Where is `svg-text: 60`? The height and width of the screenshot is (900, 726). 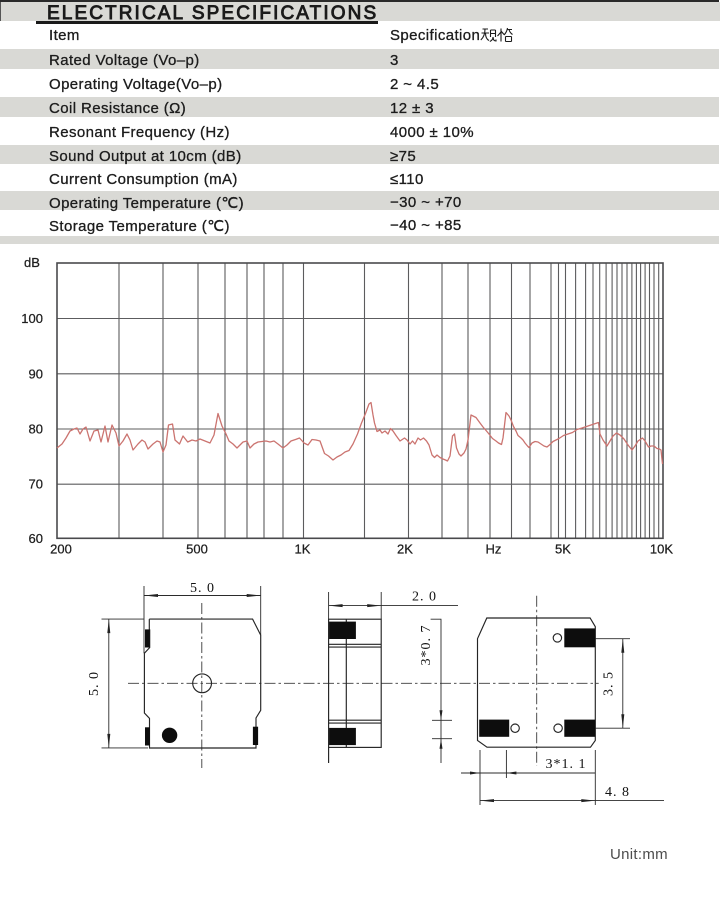 svg-text: 60 is located at coordinates (36, 538).